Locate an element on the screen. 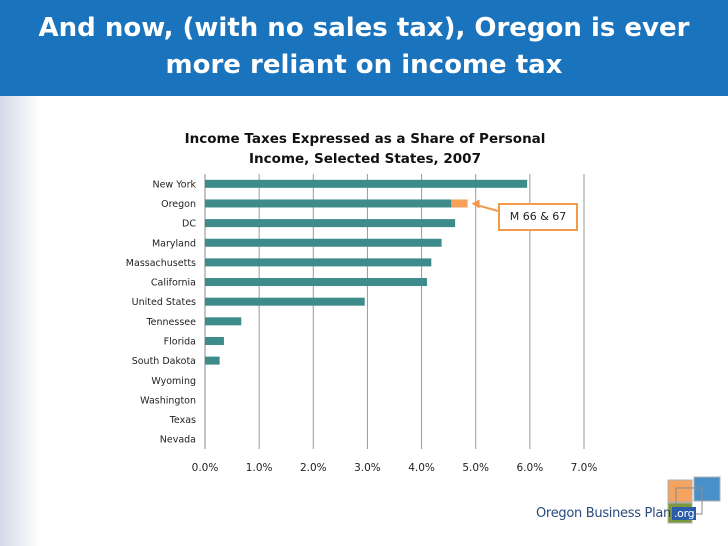 The height and width of the screenshot is (546, 728). category-label: Washington is located at coordinates (168, 400).